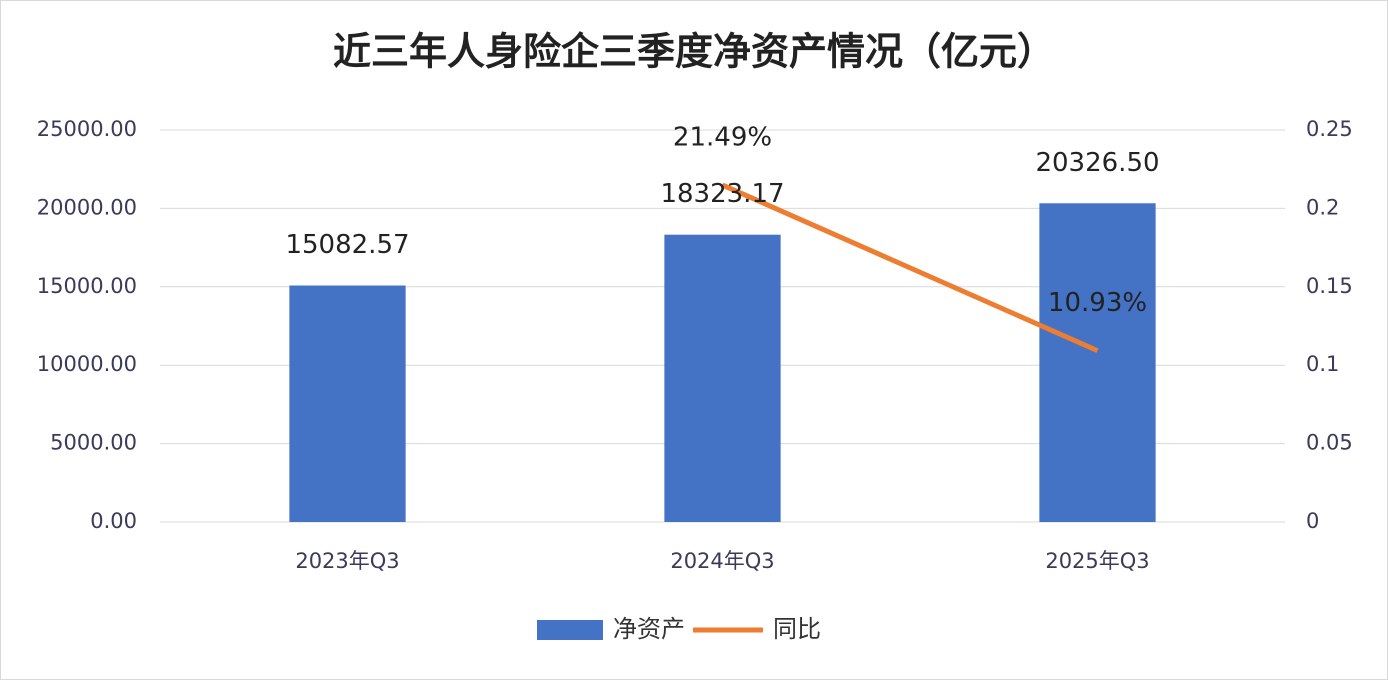 The image size is (1388, 680). I want to click on y-tick-label: 0.00, so click(113, 521).